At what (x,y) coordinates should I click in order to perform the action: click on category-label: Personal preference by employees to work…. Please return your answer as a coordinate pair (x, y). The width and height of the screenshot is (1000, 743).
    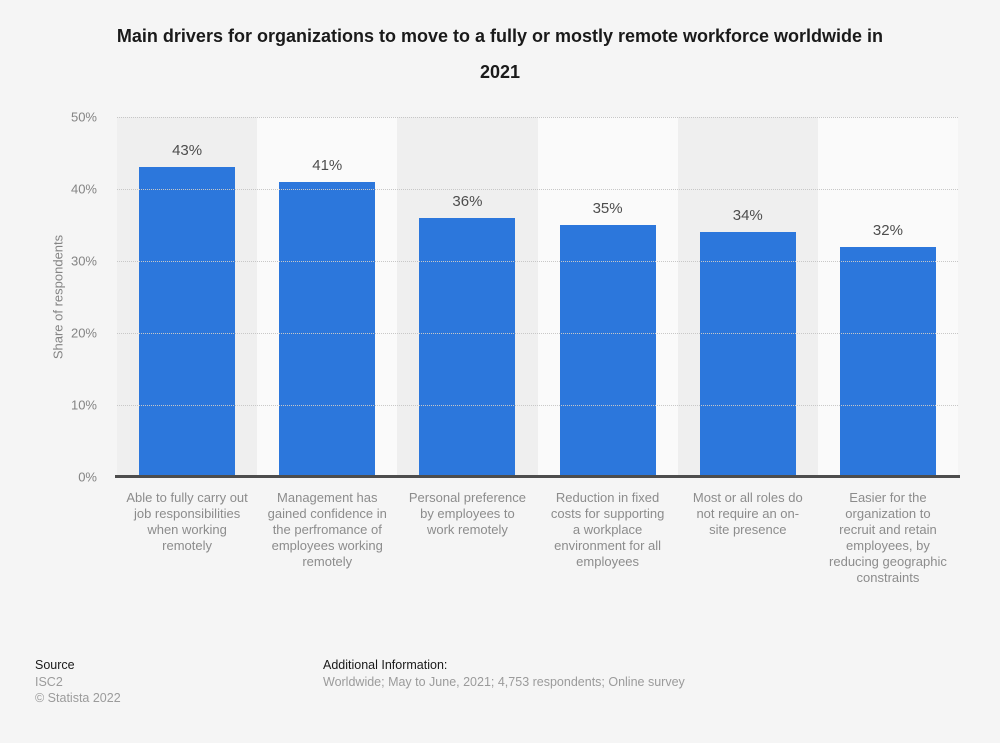
    Looking at the image, I should click on (467, 513).